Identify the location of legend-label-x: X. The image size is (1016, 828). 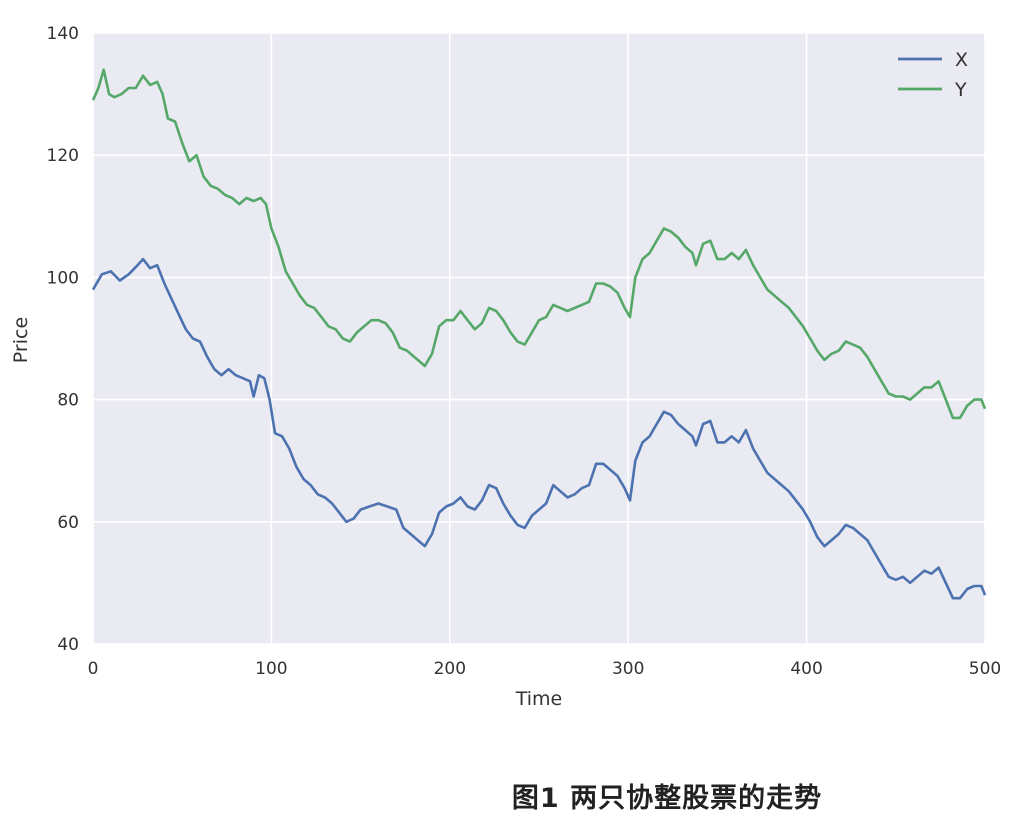
(961, 60).